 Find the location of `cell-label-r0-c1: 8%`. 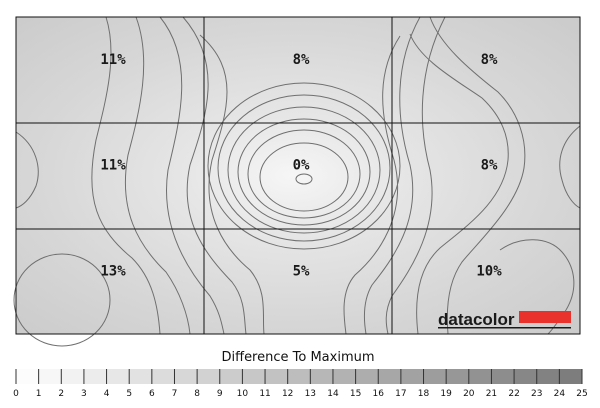

cell-label-r0-c1: 8% is located at coordinates (301, 60).